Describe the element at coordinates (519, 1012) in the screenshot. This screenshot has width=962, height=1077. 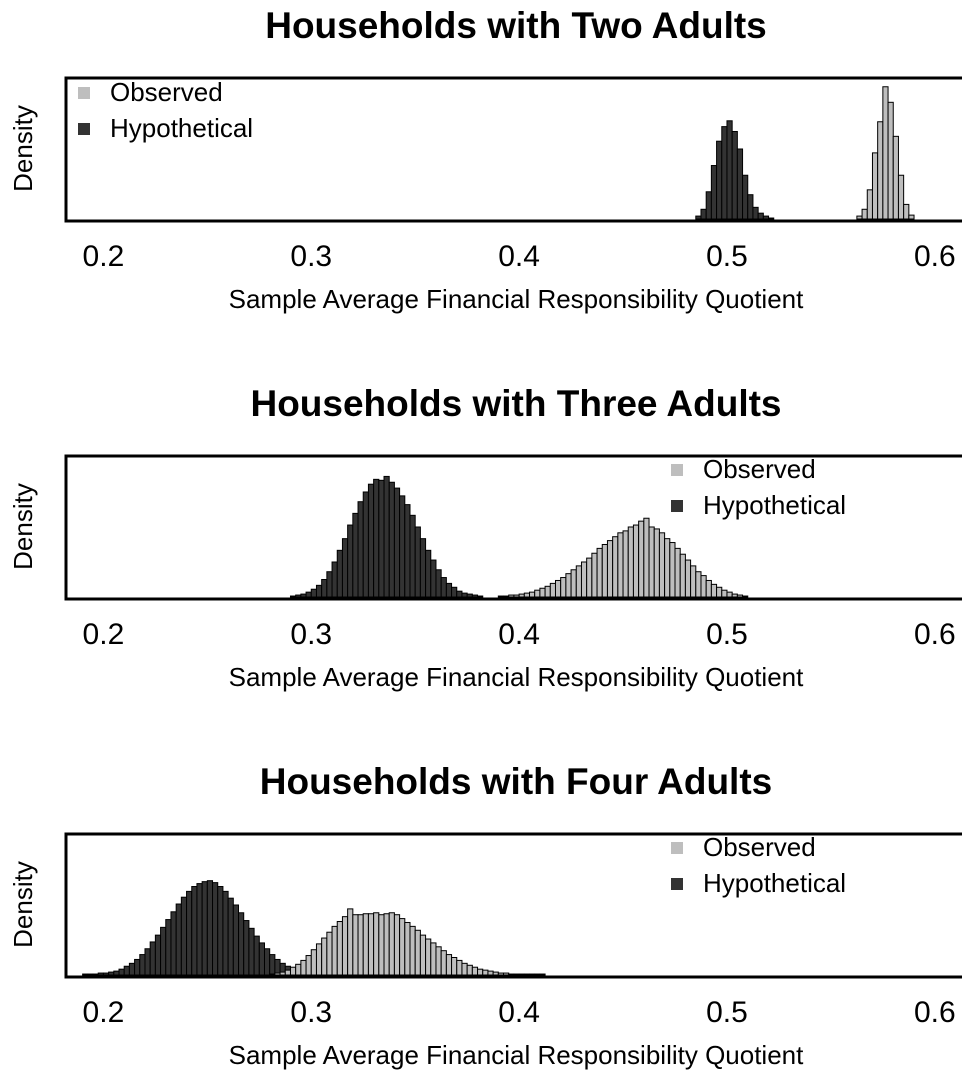
I see `x-tick-label: 0.4` at that location.